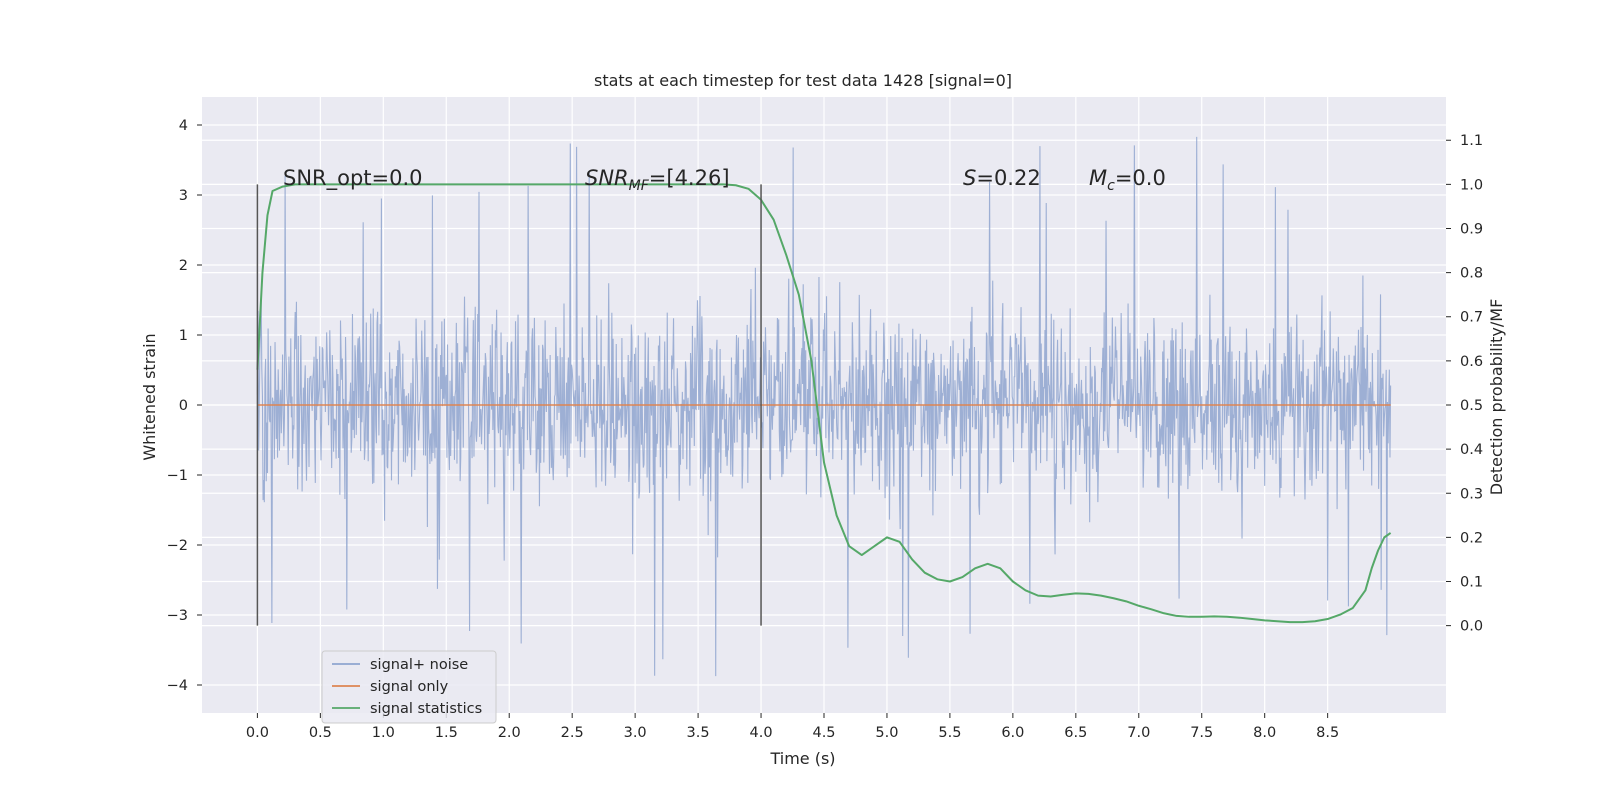  Describe the element at coordinates (698, 733) in the screenshot. I see `x-tick-label: 3.5` at that location.